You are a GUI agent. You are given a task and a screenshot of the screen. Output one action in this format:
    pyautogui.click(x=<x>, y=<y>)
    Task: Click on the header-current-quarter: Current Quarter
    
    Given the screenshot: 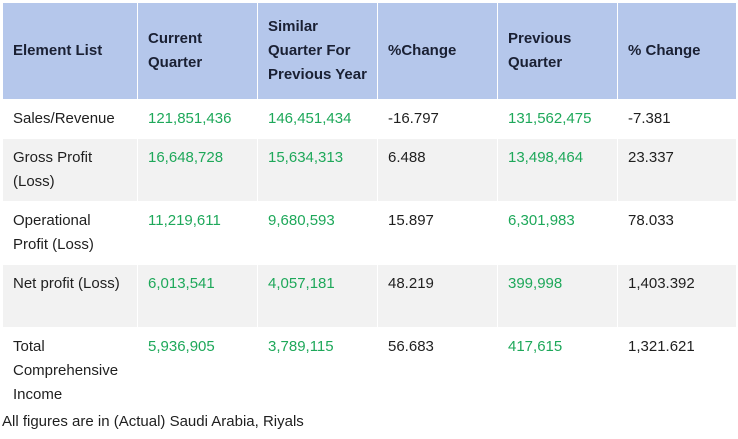 What is the action you would take?
    pyautogui.click(x=197, y=51)
    